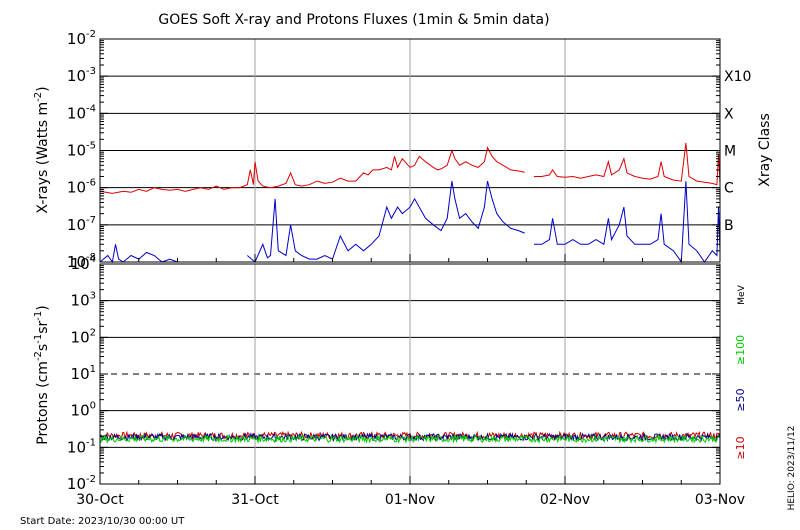 This screenshot has width=800, height=530. I want to click on proton-lines, so click(410, 437).